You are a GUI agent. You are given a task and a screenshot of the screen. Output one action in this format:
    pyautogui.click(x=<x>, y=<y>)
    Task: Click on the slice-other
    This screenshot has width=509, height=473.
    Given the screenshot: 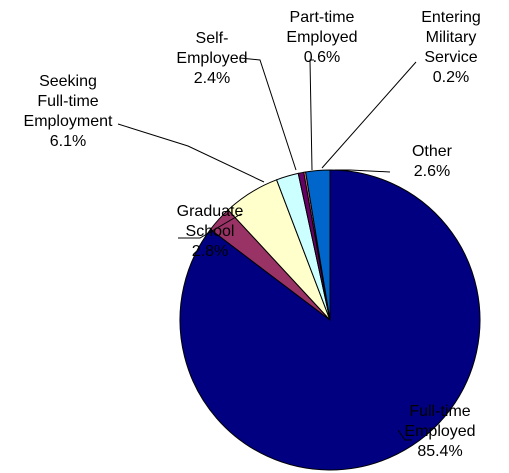 What is the action you would take?
    pyautogui.click(x=318, y=245)
    